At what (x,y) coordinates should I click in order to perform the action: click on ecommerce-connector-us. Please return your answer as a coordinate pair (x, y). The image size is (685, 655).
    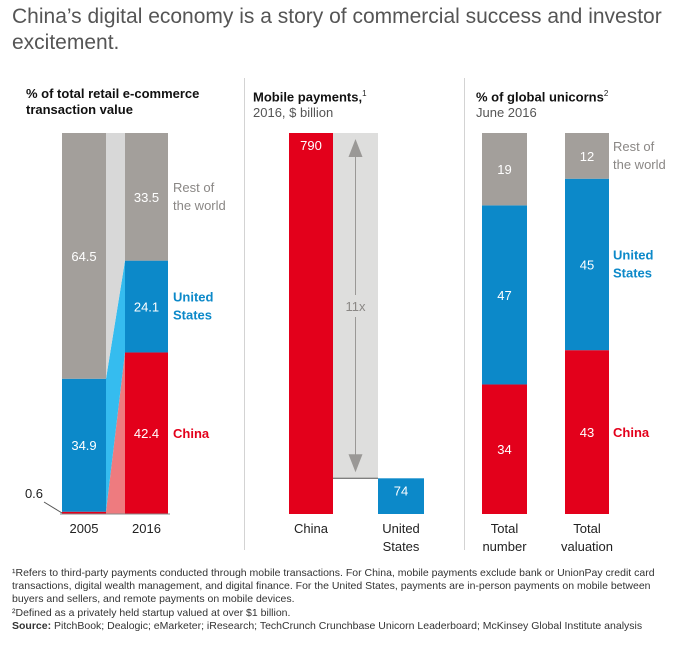
    Looking at the image, I should click on (115, 386).